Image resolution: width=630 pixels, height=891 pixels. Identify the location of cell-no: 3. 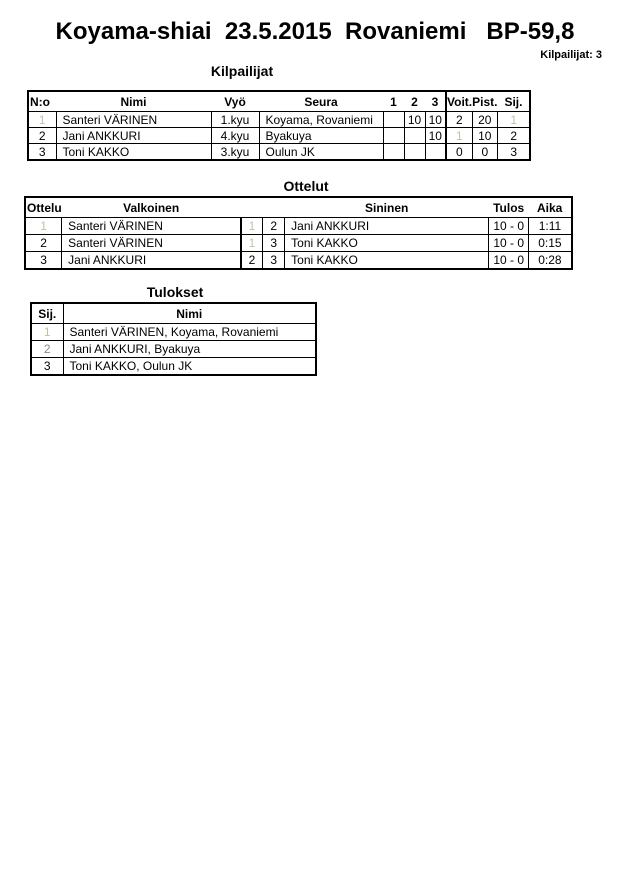
(42, 152).